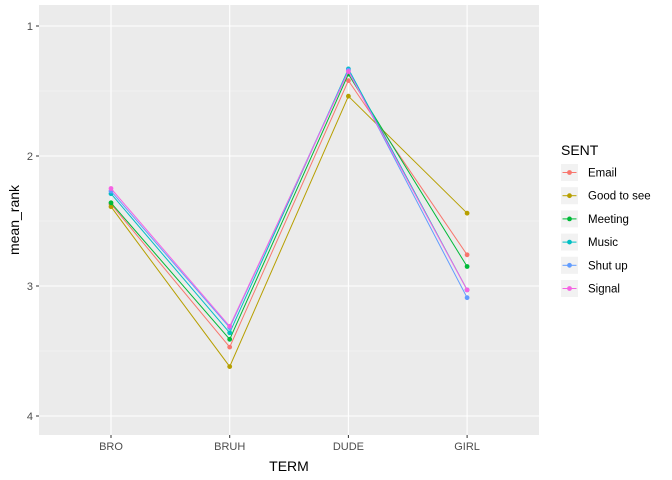 The height and width of the screenshot is (480, 672). Describe the element at coordinates (467, 298) in the screenshot. I see `data-point-shut-up` at that location.